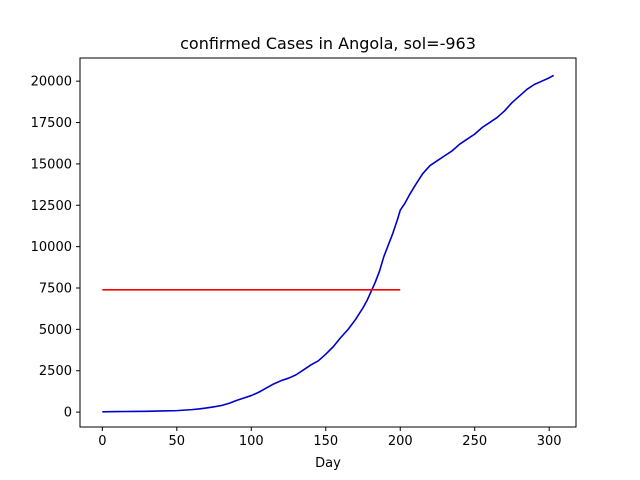  I want to click on y-axis: 0 2500 5000 7500 10000 12500 15000 17500 20000, so click(55, 248).